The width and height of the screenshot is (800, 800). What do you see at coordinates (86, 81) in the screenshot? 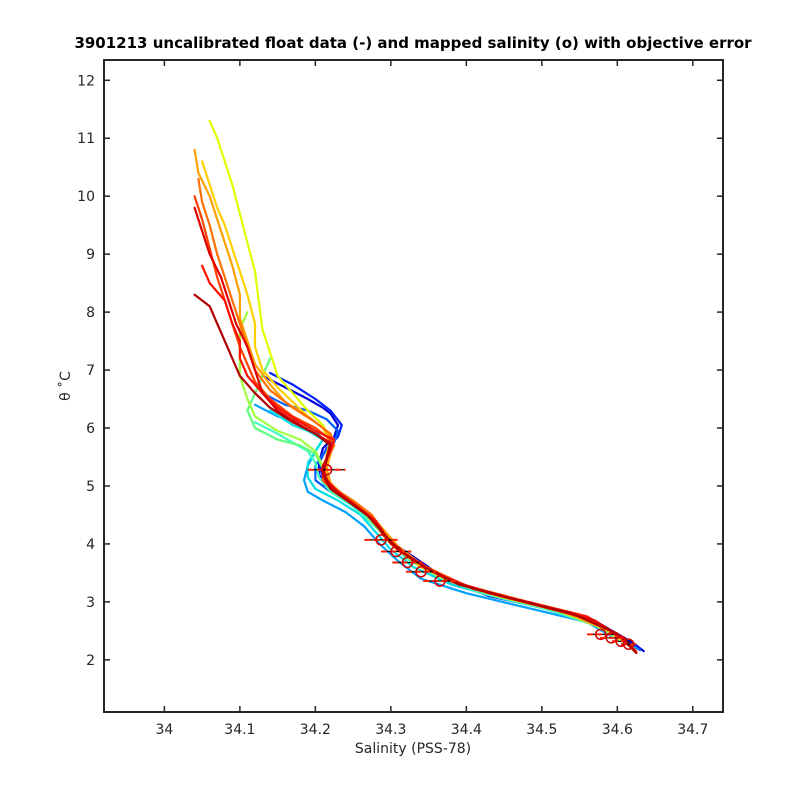
I see `y-tick-label: 12` at bounding box center [86, 81].